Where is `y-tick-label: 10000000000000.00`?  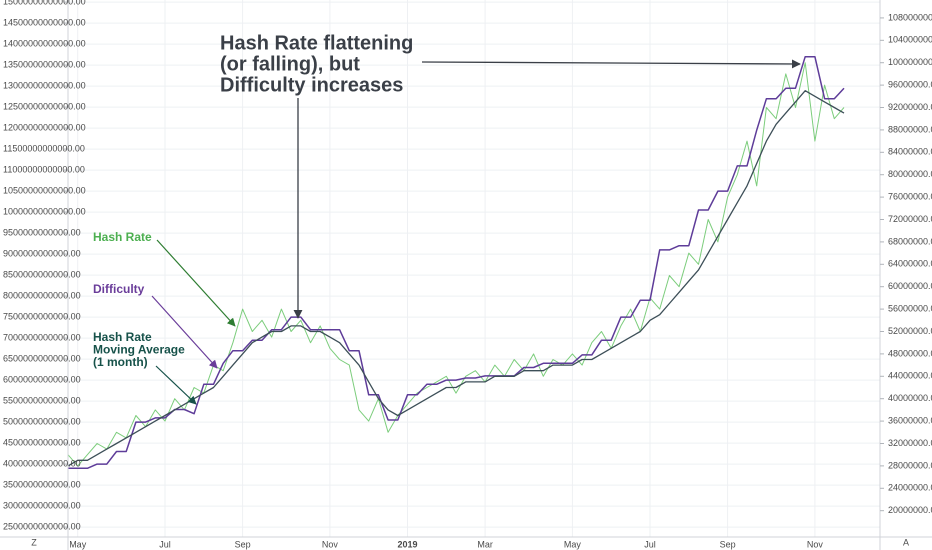
y-tick-label: 10000000000000.00 is located at coordinates (44, 211).